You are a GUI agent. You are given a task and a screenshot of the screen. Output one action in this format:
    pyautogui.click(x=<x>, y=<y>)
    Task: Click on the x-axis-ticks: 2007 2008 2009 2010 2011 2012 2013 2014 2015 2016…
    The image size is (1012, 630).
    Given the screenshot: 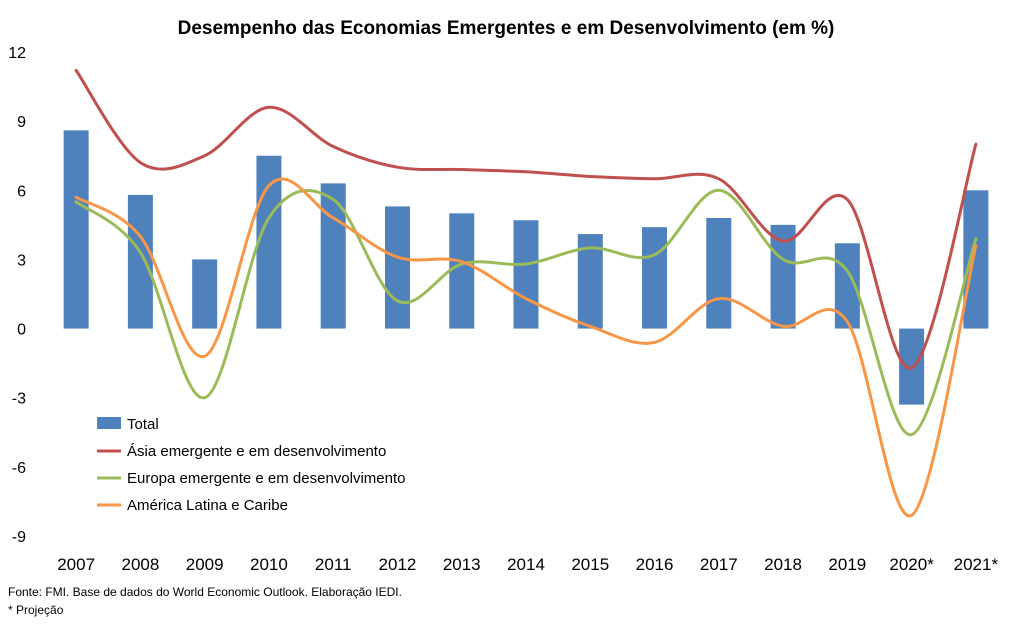 What is the action you would take?
    pyautogui.click(x=527, y=564)
    